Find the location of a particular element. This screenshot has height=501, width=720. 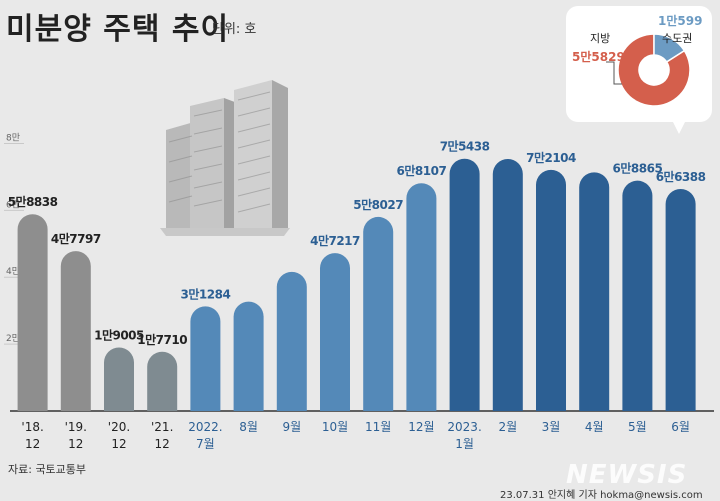

pie-value-local: 5만5829 is located at coordinates (598, 57).